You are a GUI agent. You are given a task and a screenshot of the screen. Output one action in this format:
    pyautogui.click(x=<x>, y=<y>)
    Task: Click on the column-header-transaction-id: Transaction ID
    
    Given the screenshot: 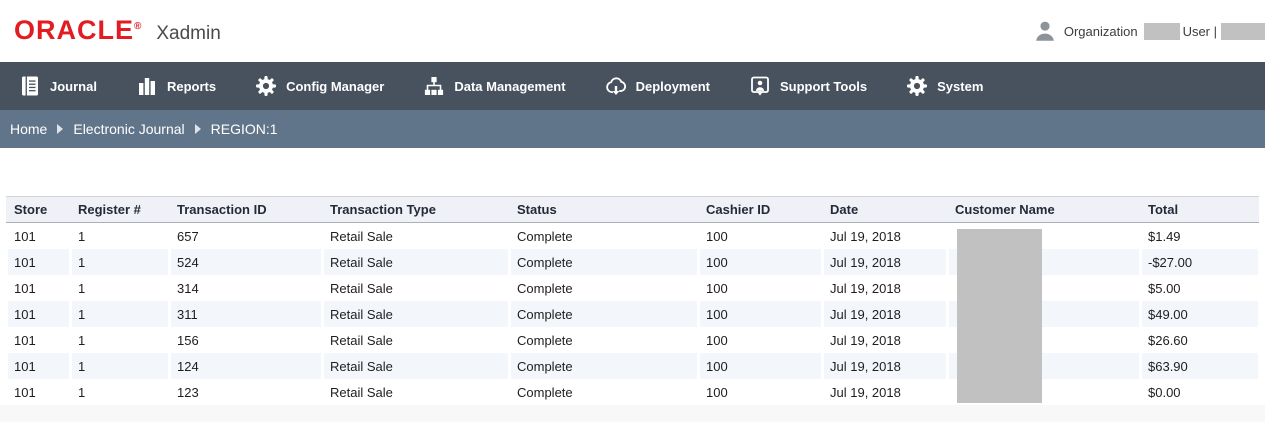 What is the action you would take?
    pyautogui.click(x=245, y=209)
    